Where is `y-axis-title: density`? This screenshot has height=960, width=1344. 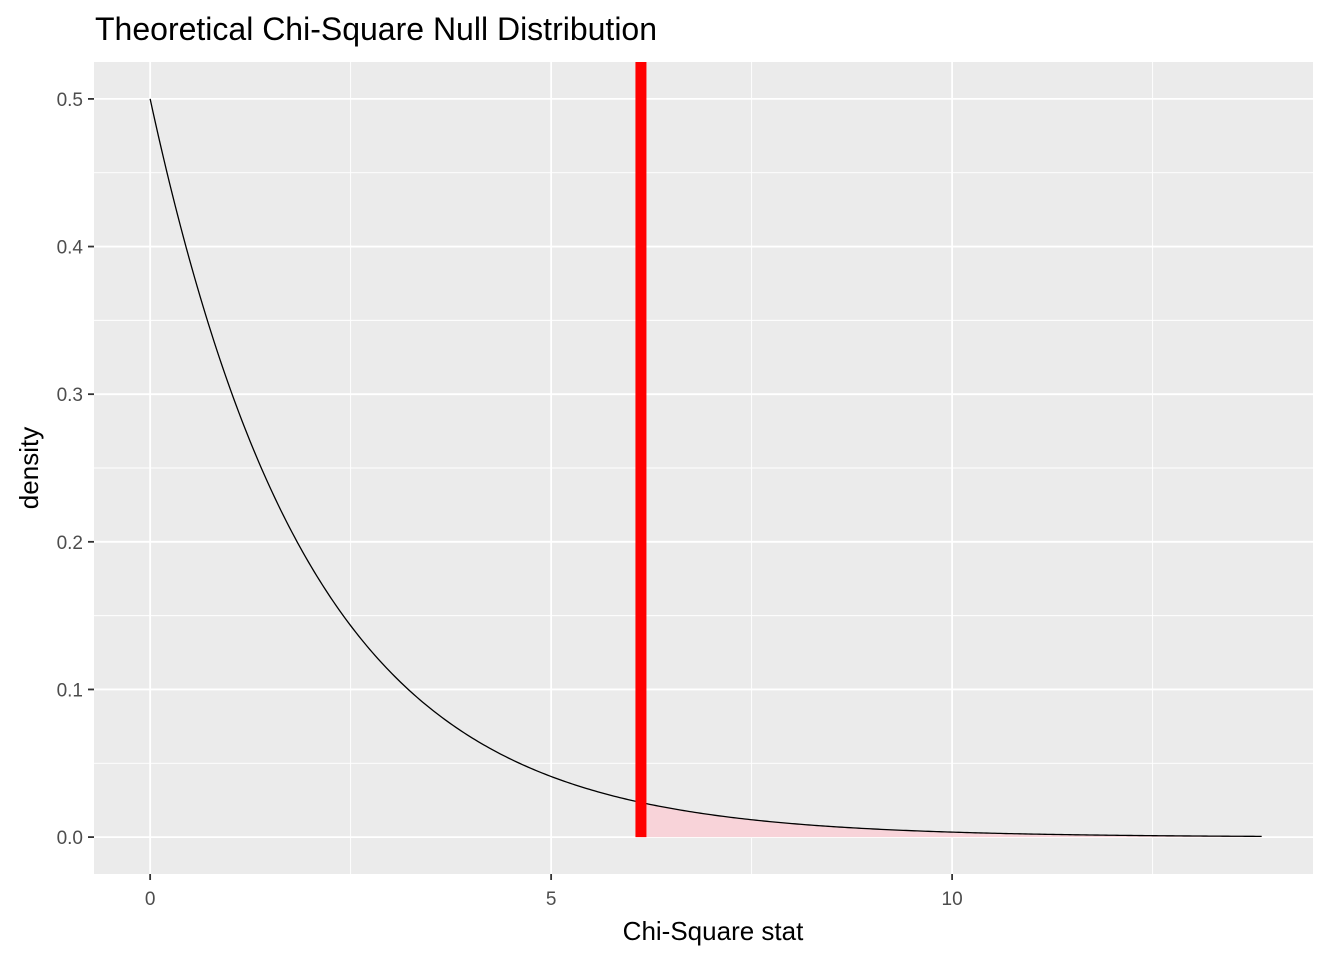
y-axis-title: density is located at coordinates (29, 468).